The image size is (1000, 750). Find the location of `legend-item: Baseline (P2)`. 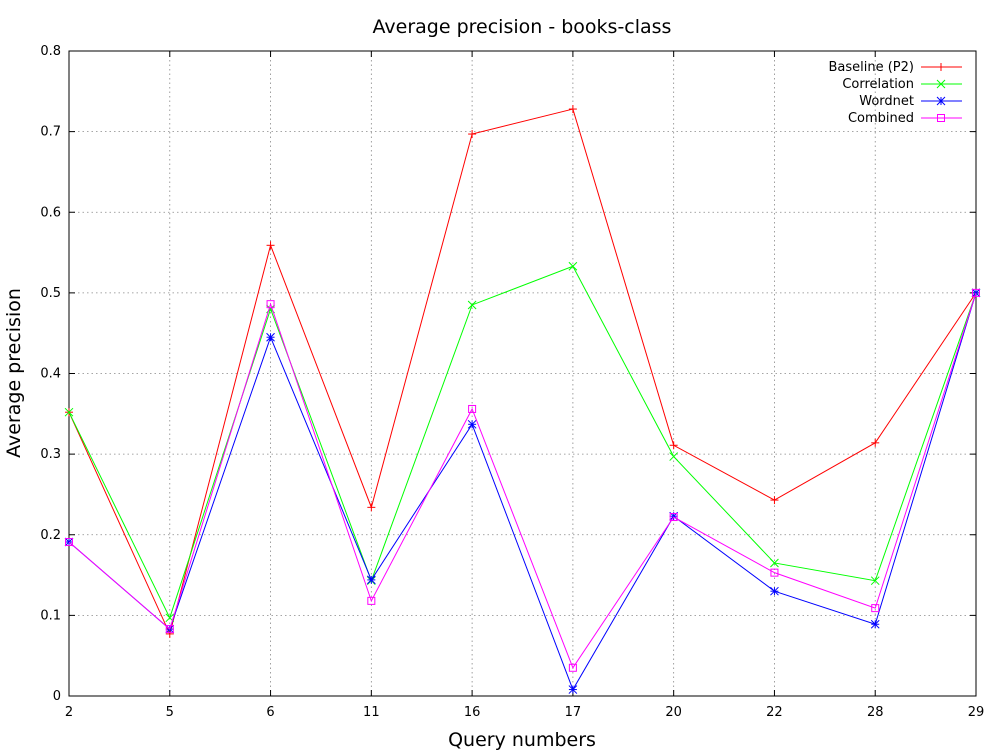

legend-item: Baseline (P2) is located at coordinates (895, 67).